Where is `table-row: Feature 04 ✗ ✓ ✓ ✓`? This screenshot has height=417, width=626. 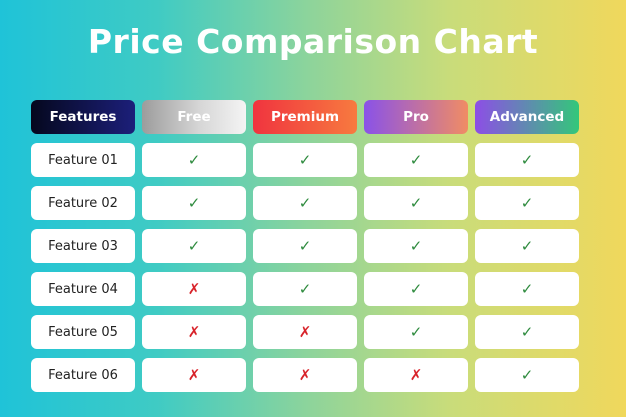 table-row: Feature 04 ✗ ✓ ✓ ✓ is located at coordinates (305, 289).